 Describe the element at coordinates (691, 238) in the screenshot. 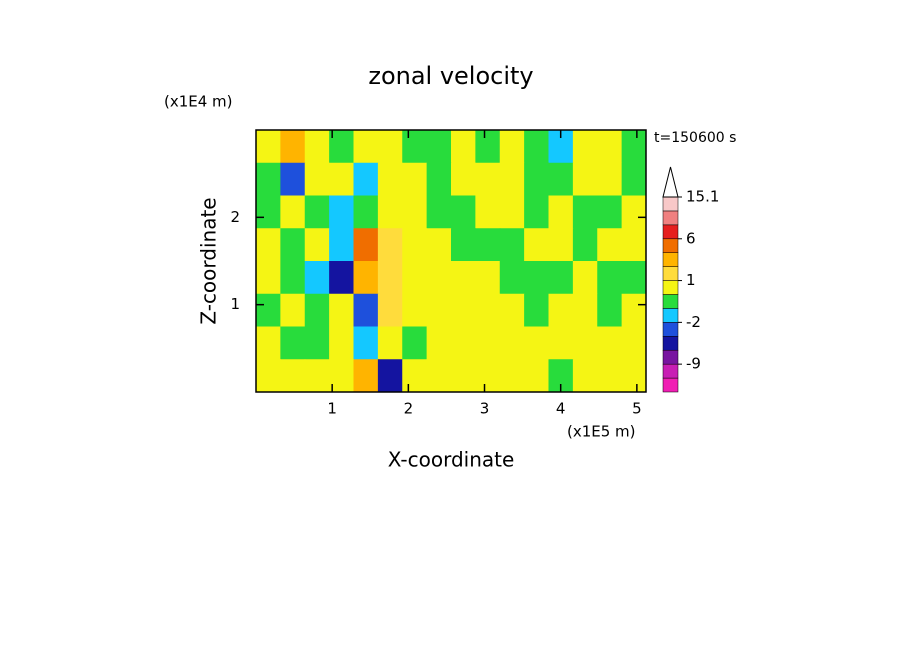

I see `colorbar-tick-label: 6` at that location.